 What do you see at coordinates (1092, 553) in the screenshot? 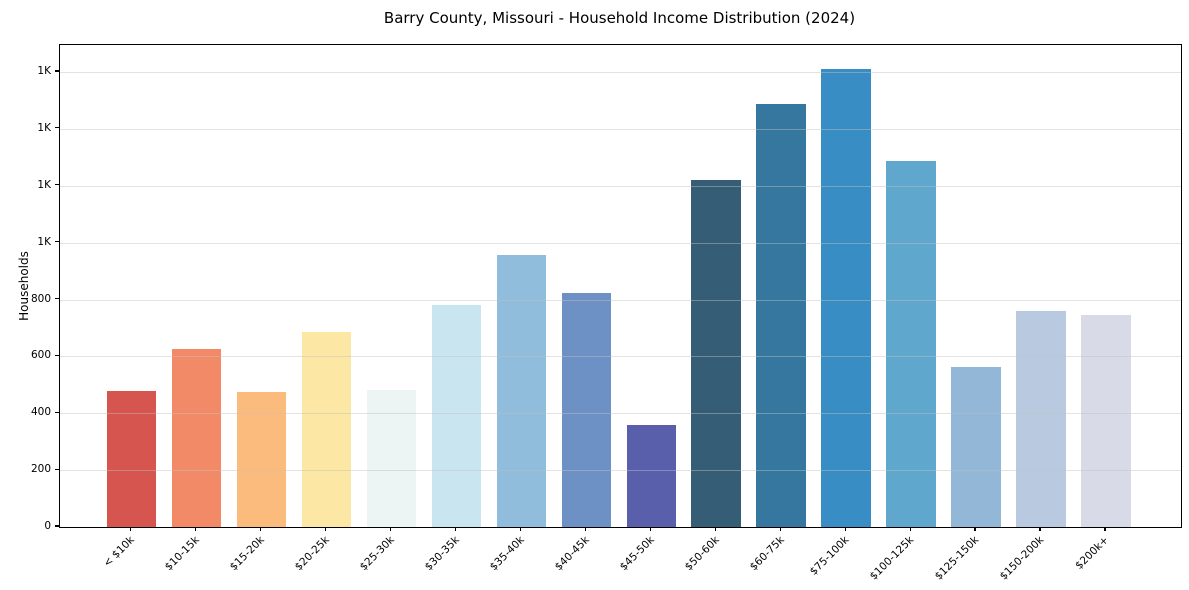
I see `x-tick-label: $200k+` at bounding box center [1092, 553].